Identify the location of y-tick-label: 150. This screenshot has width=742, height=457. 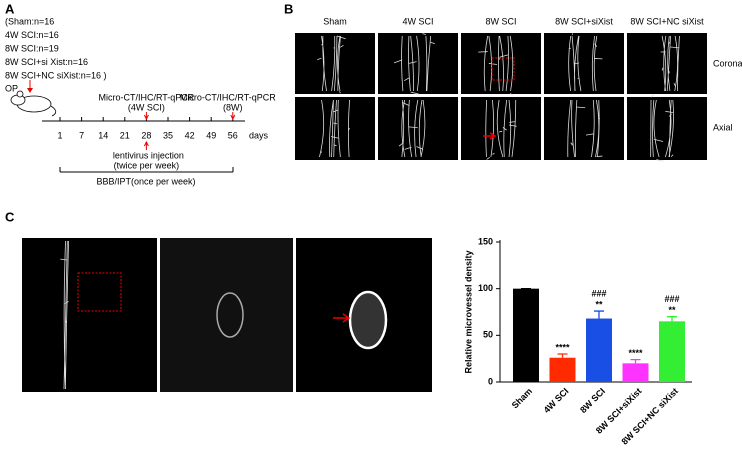
(485, 241).